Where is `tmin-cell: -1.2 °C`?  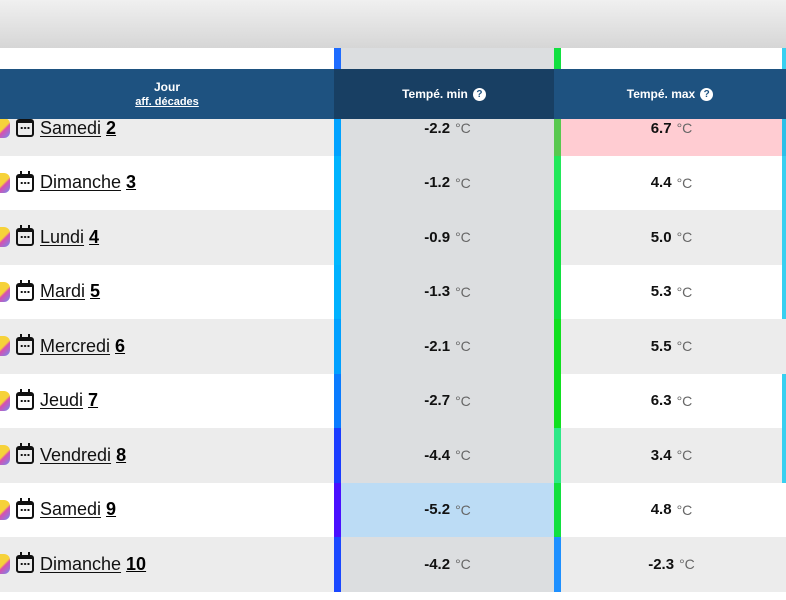
tmin-cell: -1.2 °C is located at coordinates (447, 182).